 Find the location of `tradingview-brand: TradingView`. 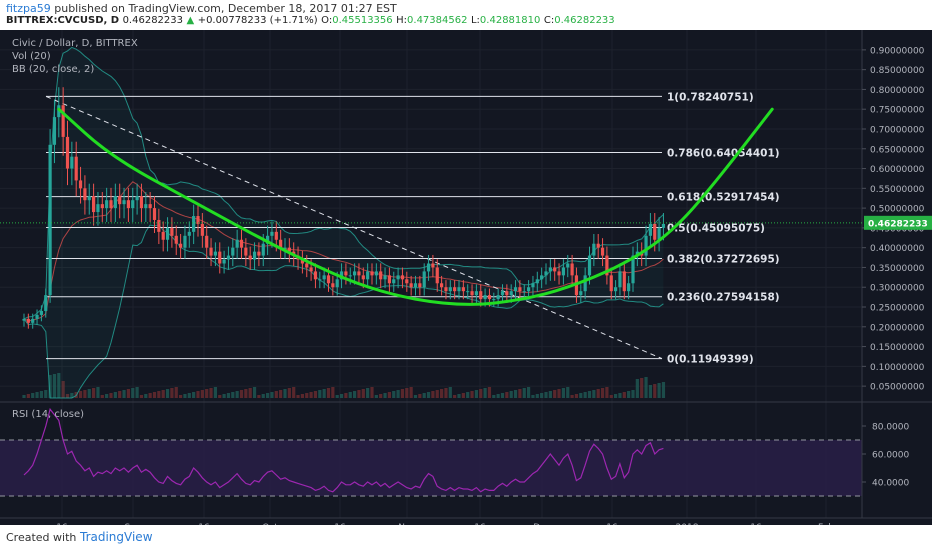

tradingview-brand: TradingView is located at coordinates (116, 537).